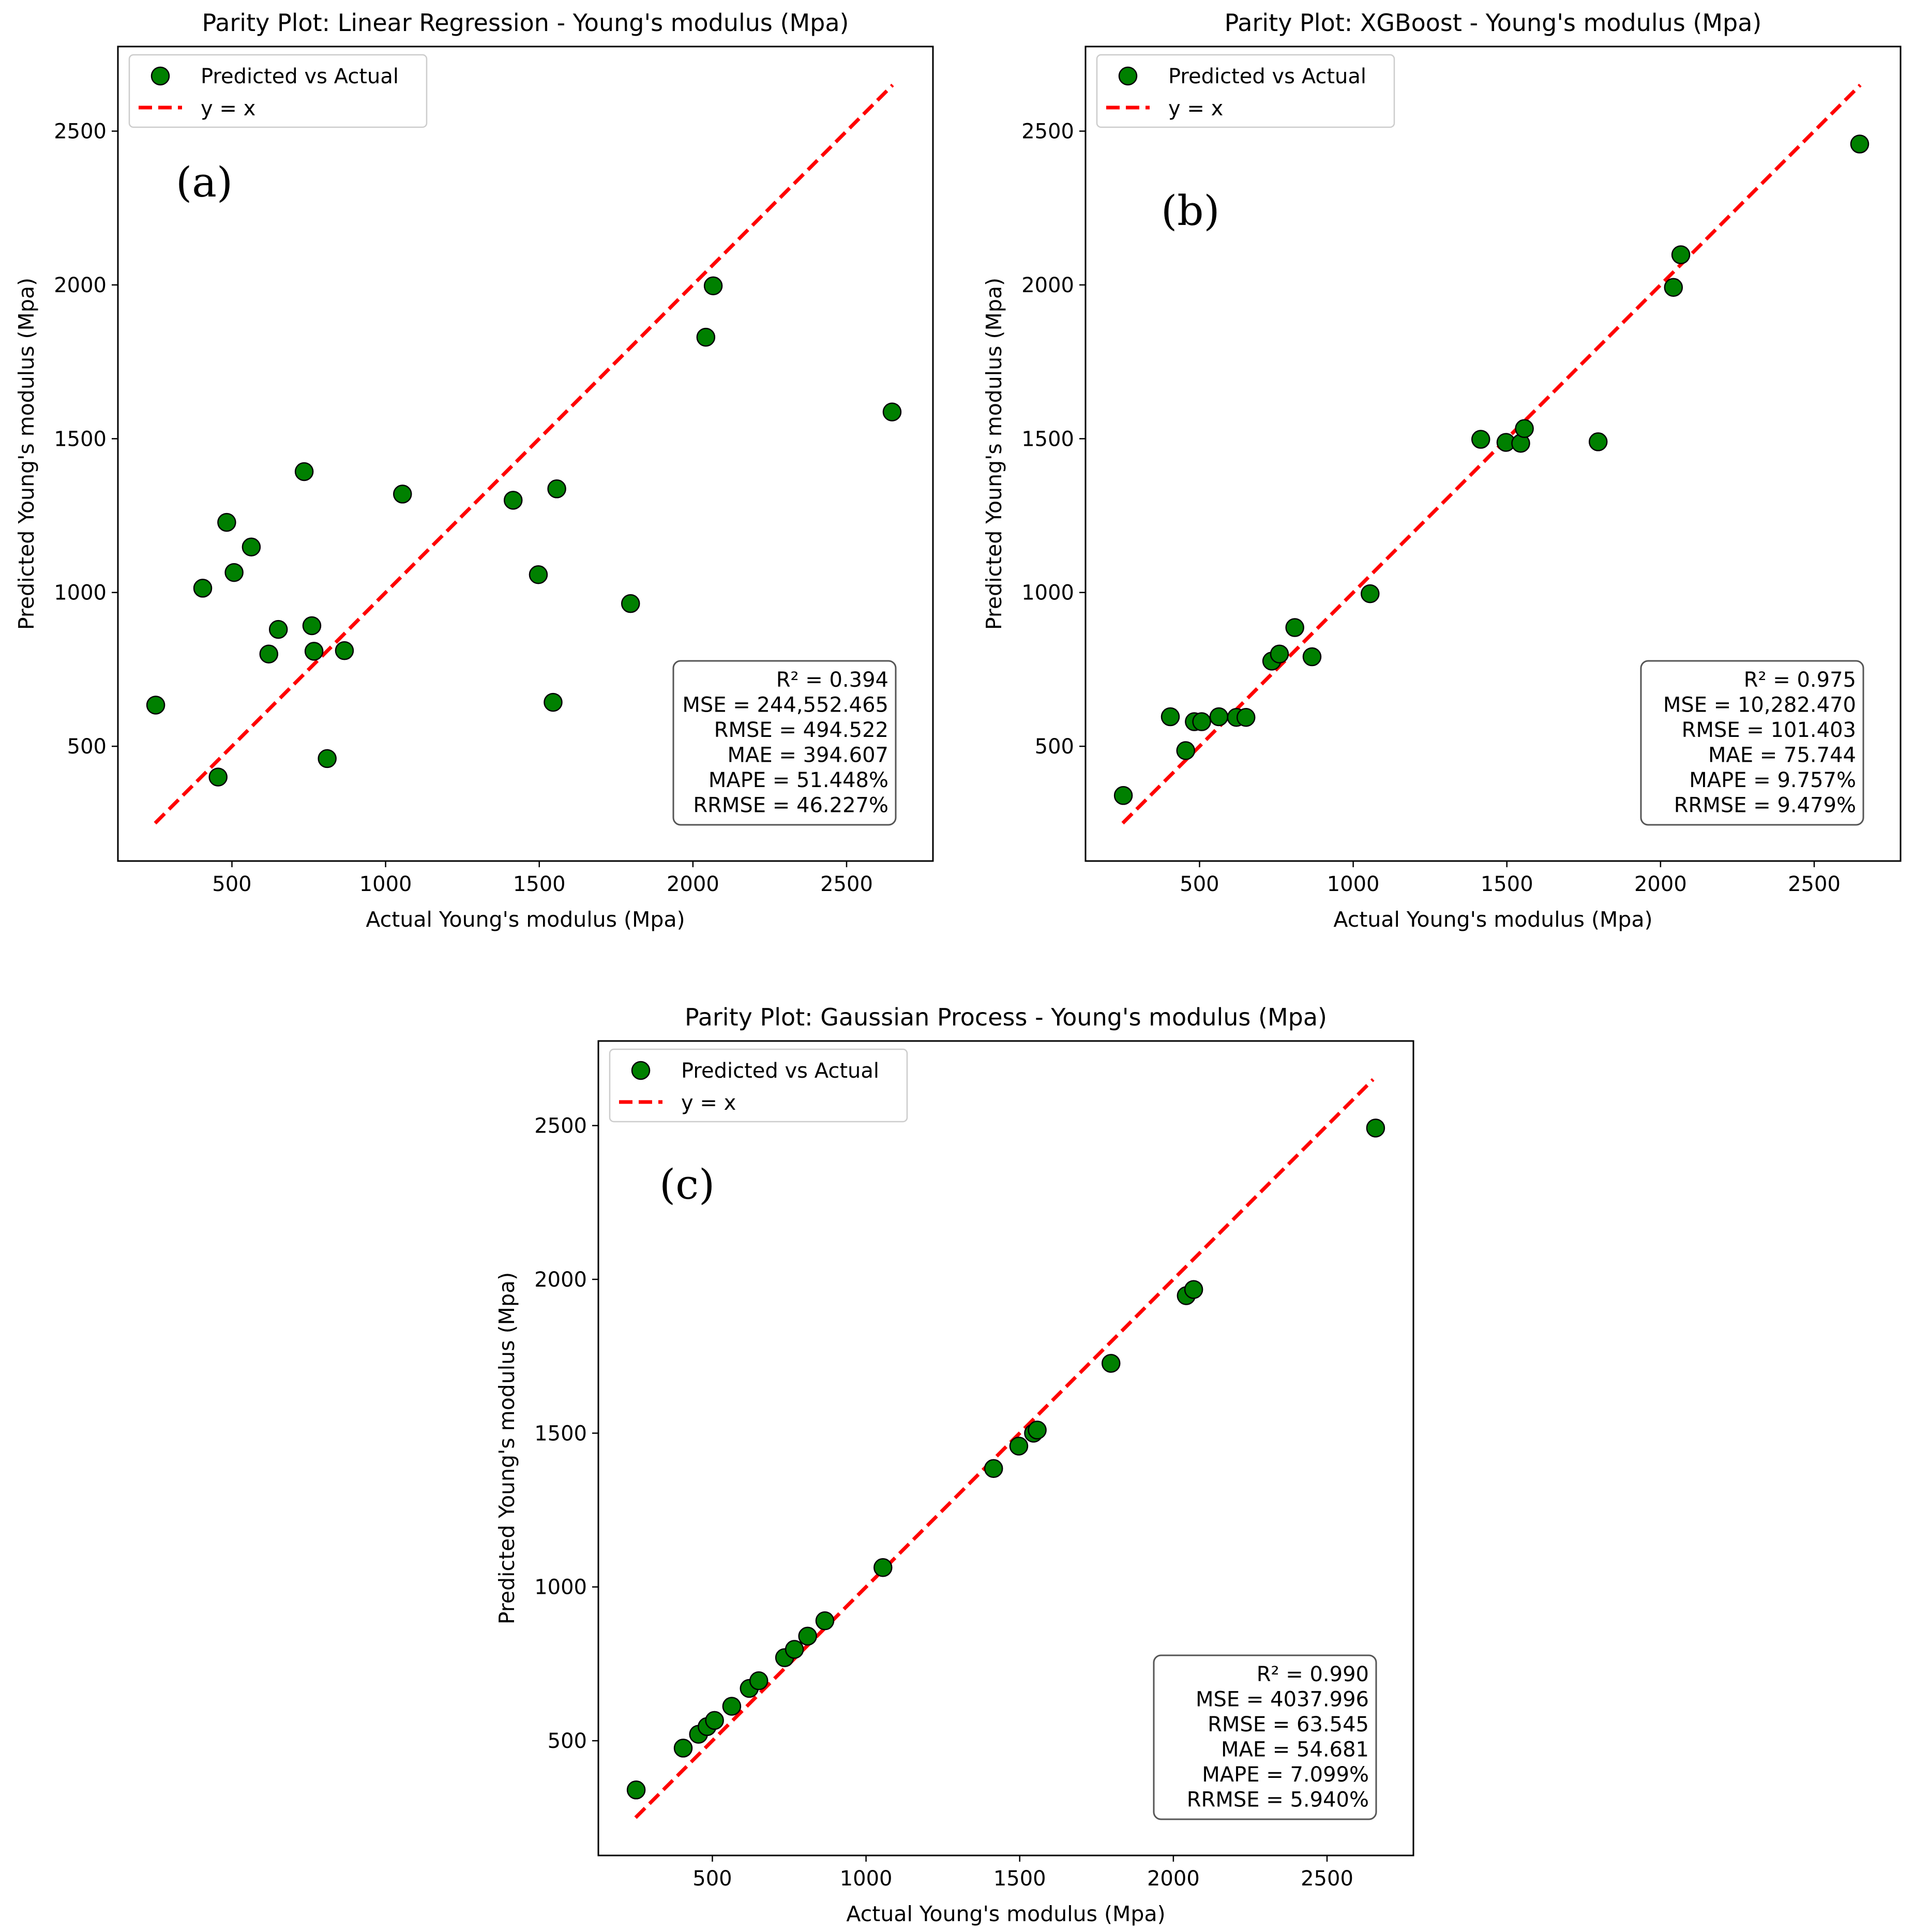  I want to click on legend: Predicted vs Actual y = x, so click(758, 1085).